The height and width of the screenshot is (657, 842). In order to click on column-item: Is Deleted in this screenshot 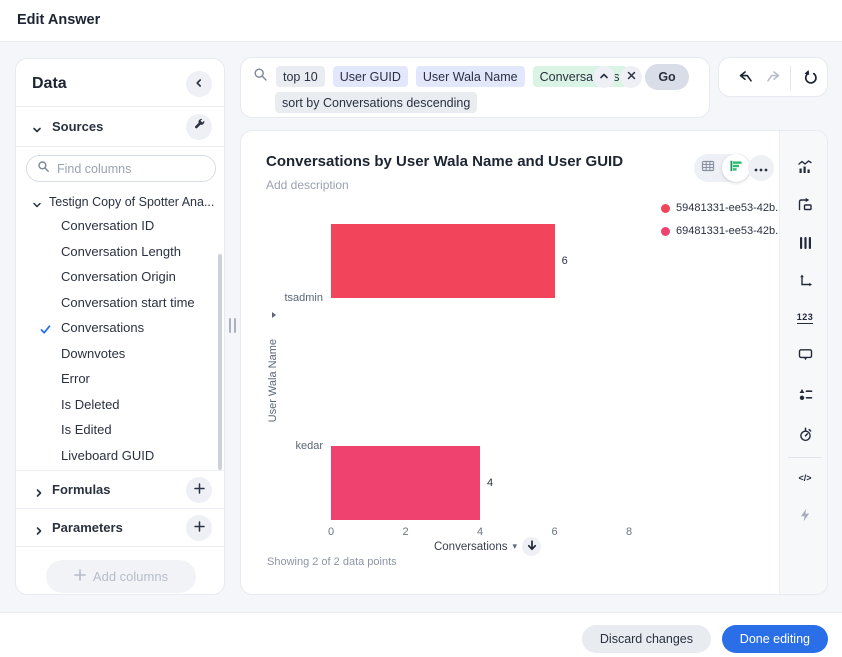, I will do `click(120, 405)`.